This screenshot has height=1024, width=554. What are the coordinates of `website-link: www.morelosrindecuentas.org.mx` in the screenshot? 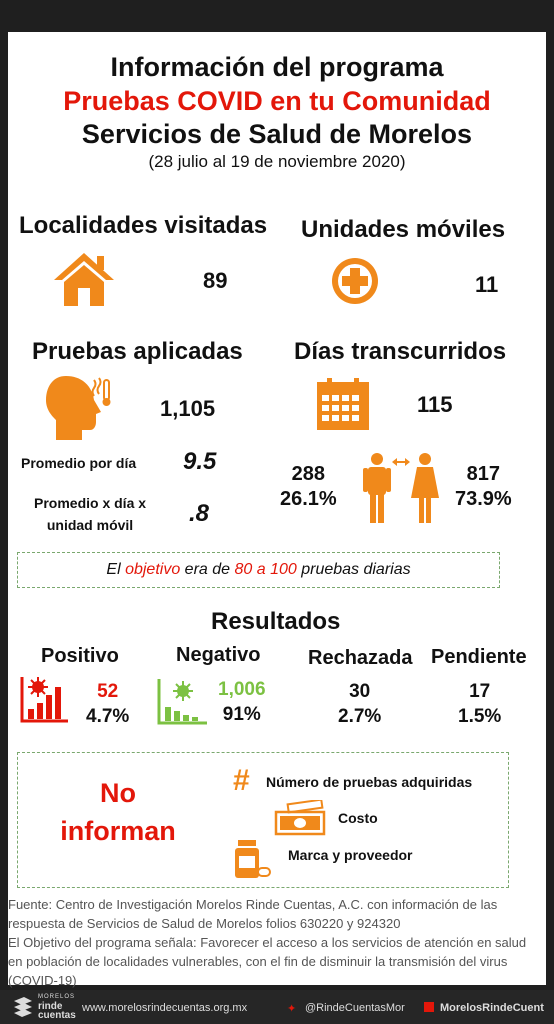 It's located at (165, 1008).